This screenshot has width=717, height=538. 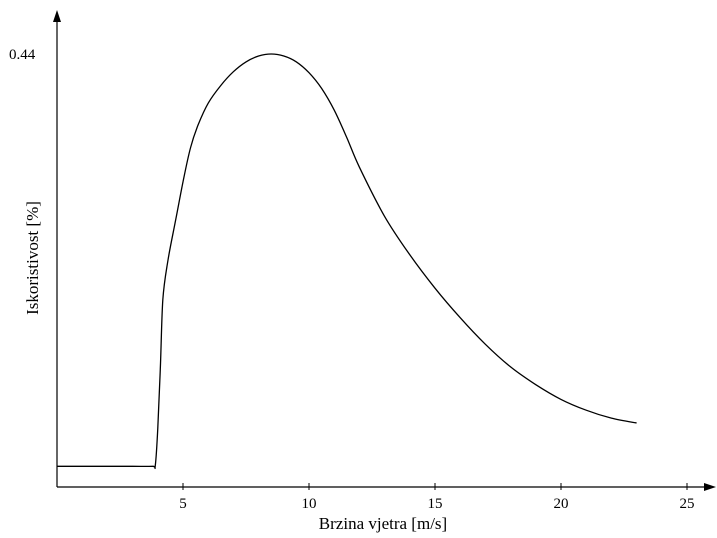 I want to click on y-axis-label: Iskoristivost [%], so click(x=32, y=258).